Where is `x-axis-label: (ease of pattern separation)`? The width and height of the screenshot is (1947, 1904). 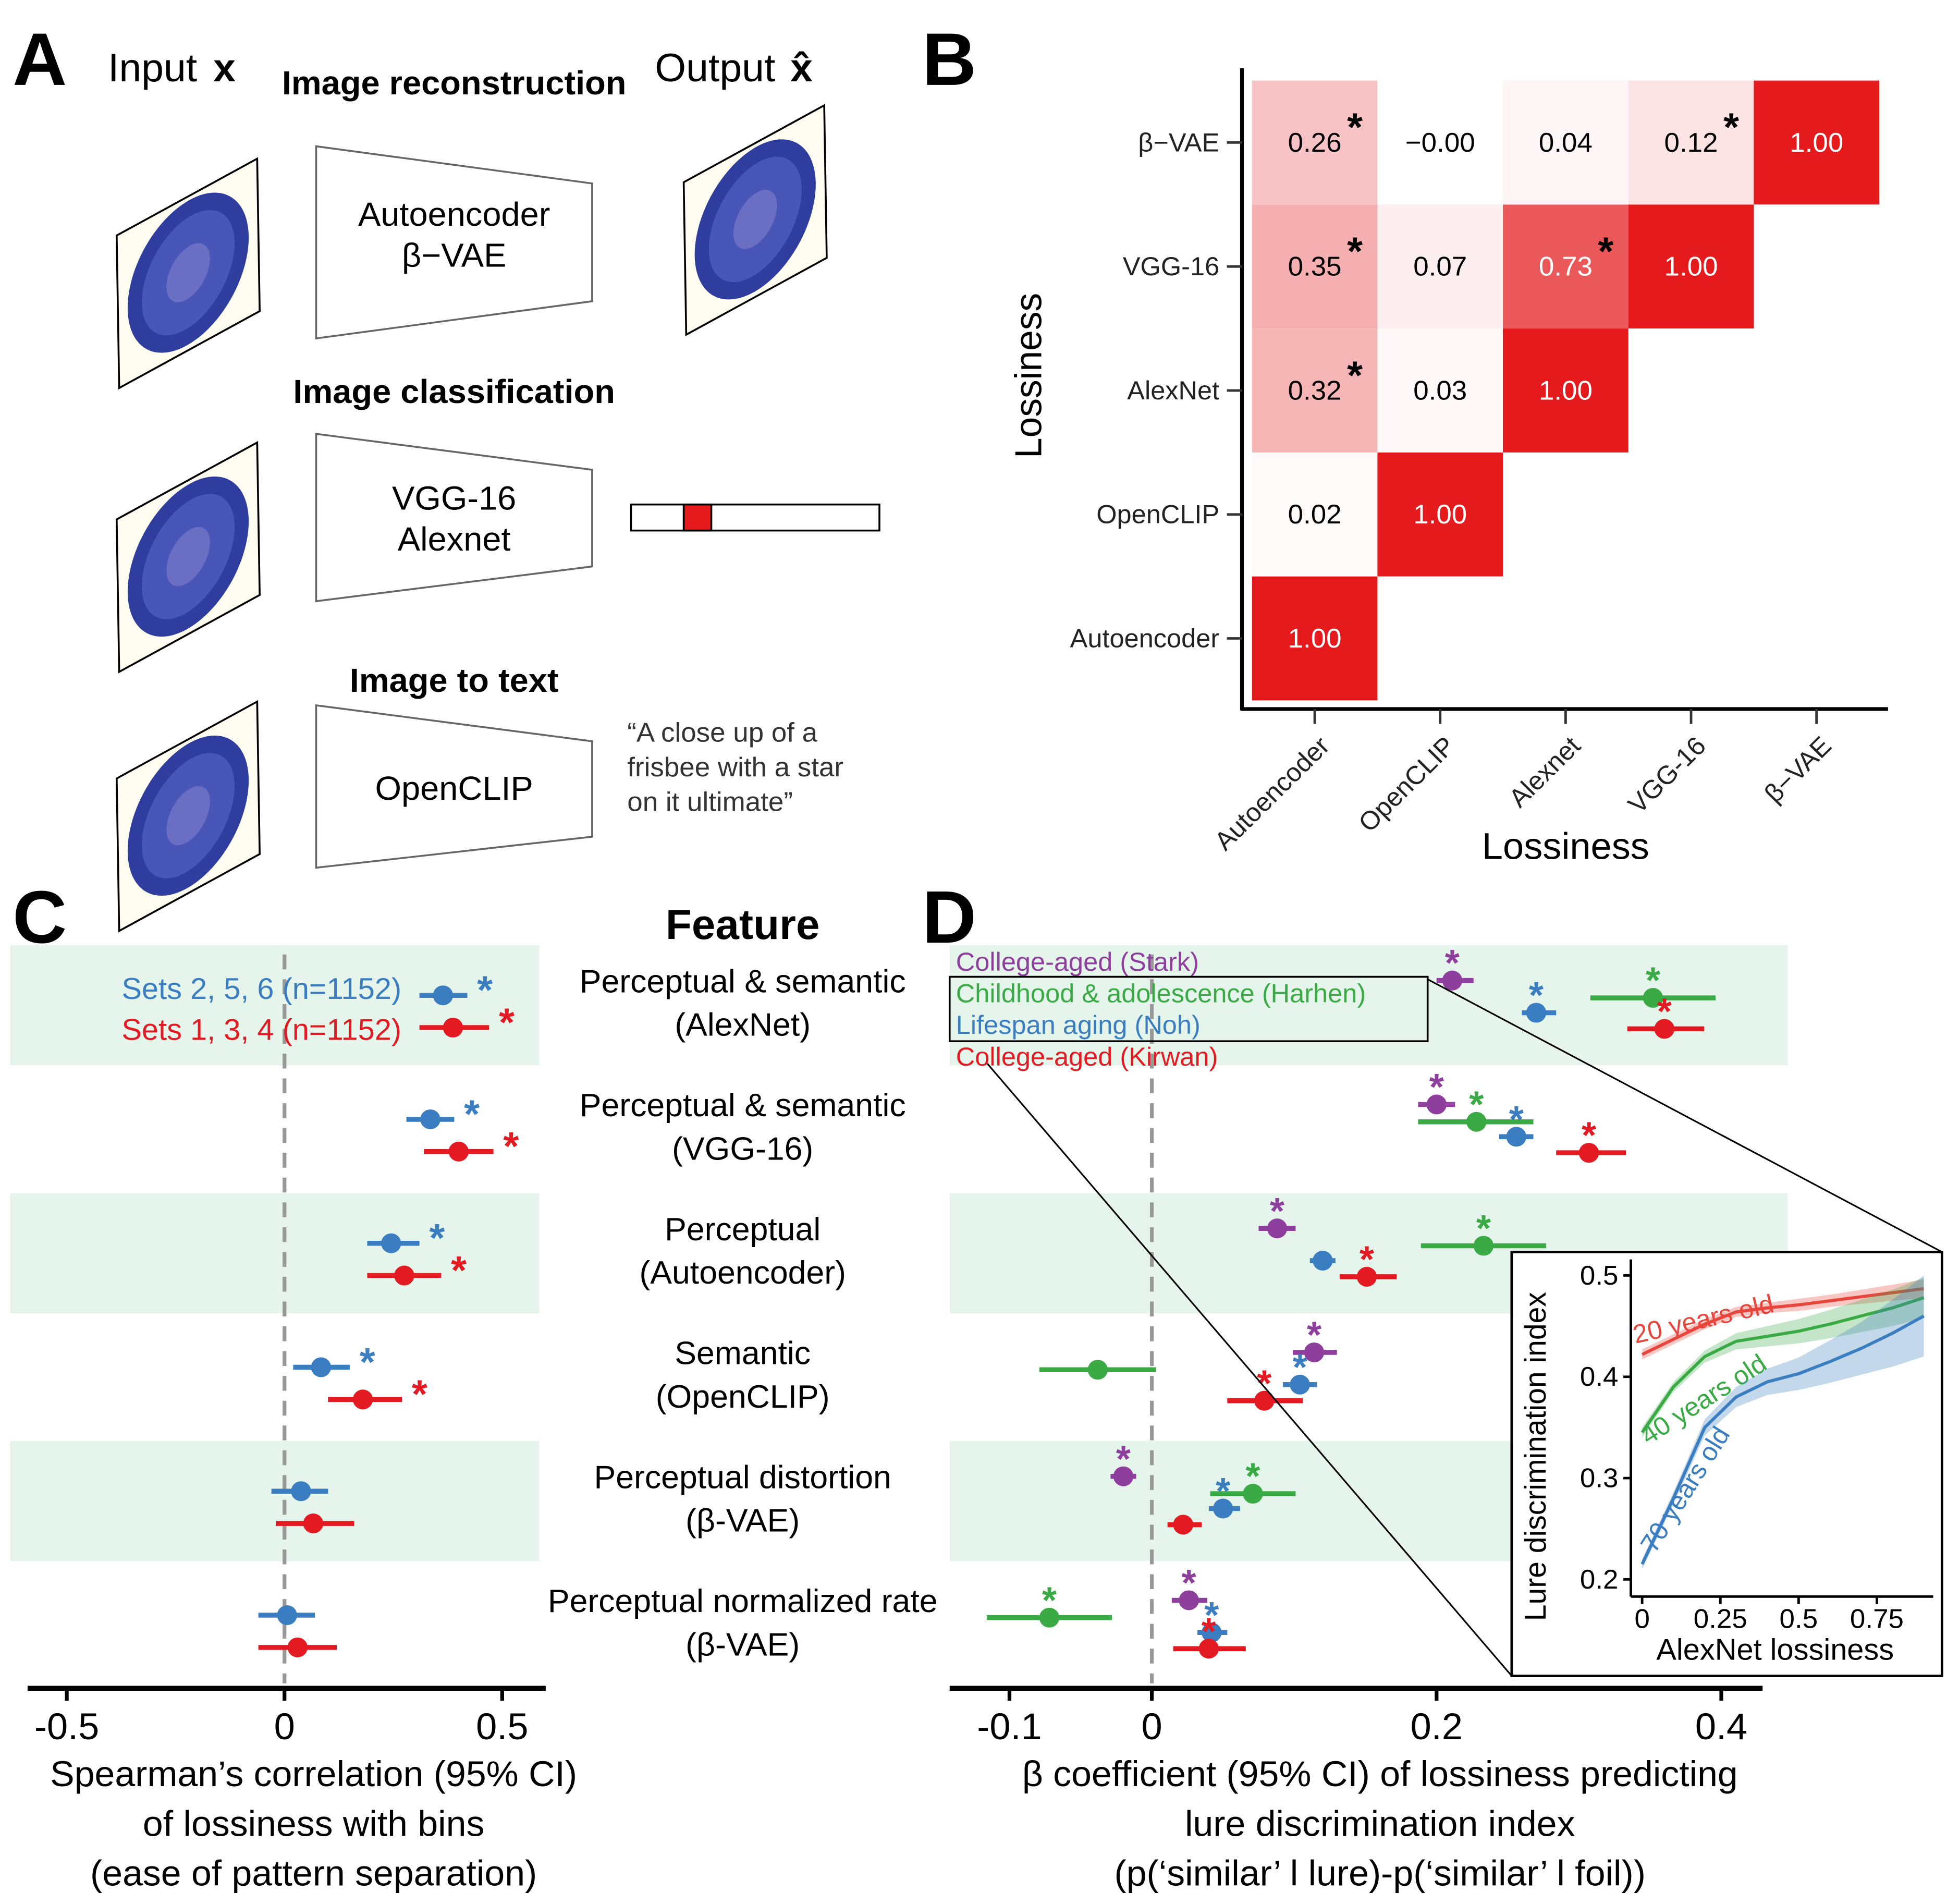
x-axis-label: (ease of pattern separation) is located at coordinates (313, 1874).